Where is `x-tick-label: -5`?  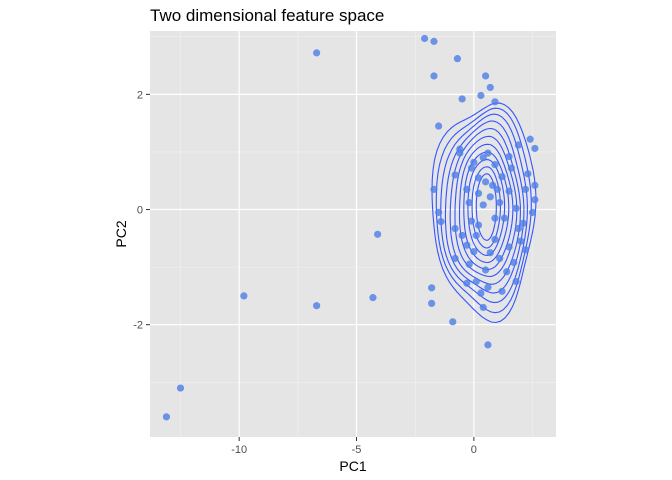 x-tick-label: -5 is located at coordinates (357, 450).